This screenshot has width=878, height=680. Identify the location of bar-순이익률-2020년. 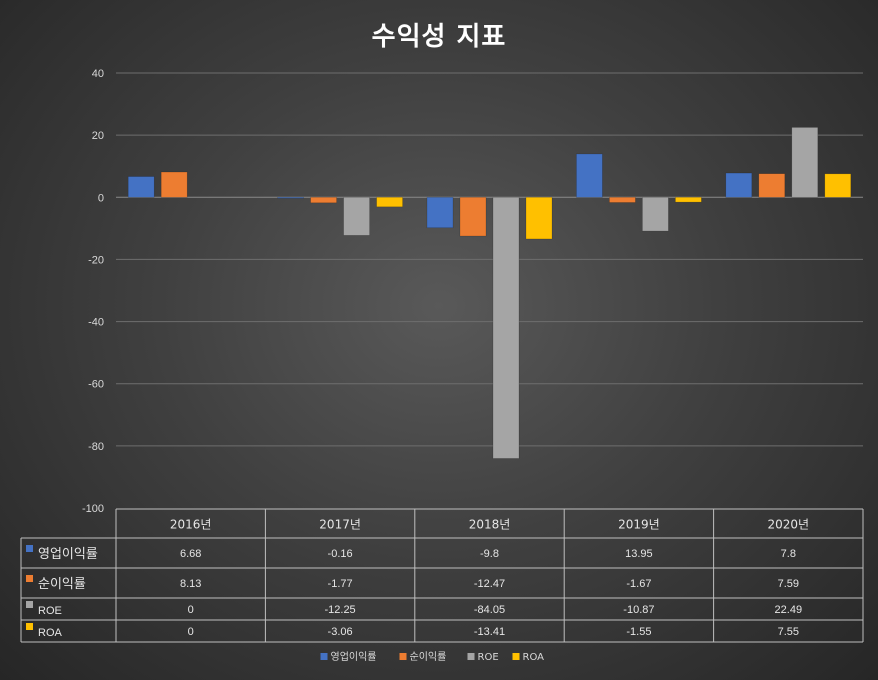
(772, 185).